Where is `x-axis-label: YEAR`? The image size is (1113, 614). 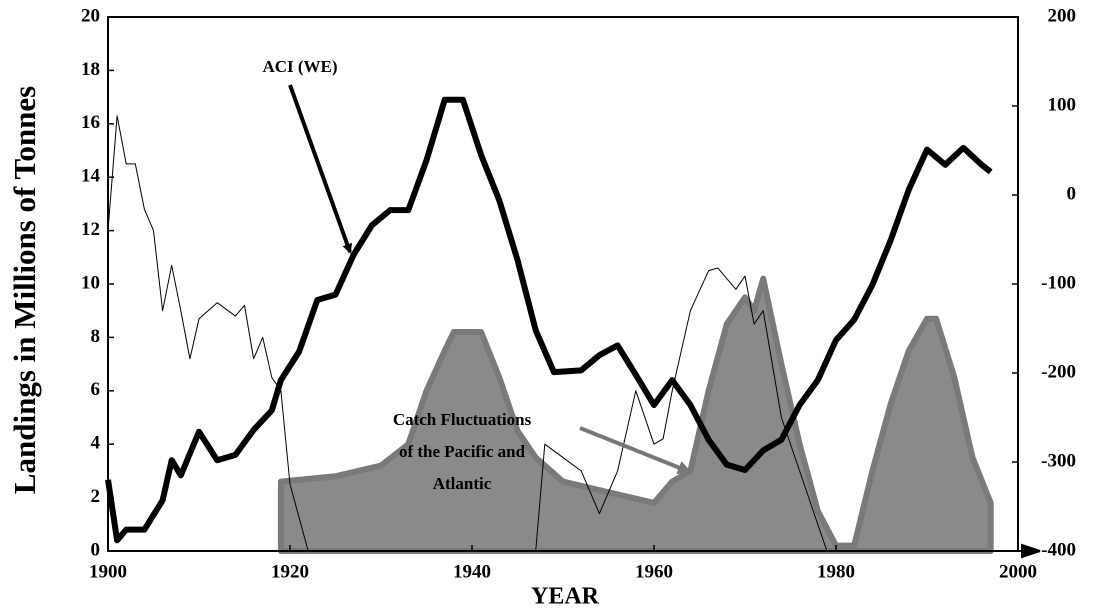 x-axis-label: YEAR is located at coordinates (565, 597).